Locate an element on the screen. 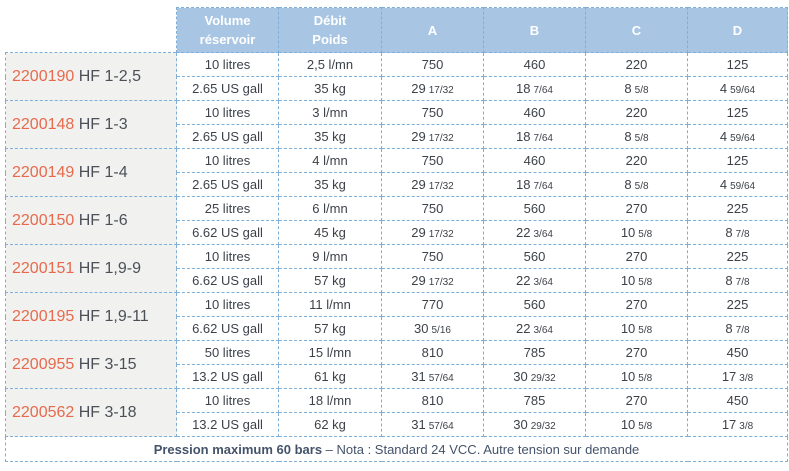 Image resolution: width=789 pixels, height=471 pixels. cell-imperial-poids: 45 kg is located at coordinates (330, 232).